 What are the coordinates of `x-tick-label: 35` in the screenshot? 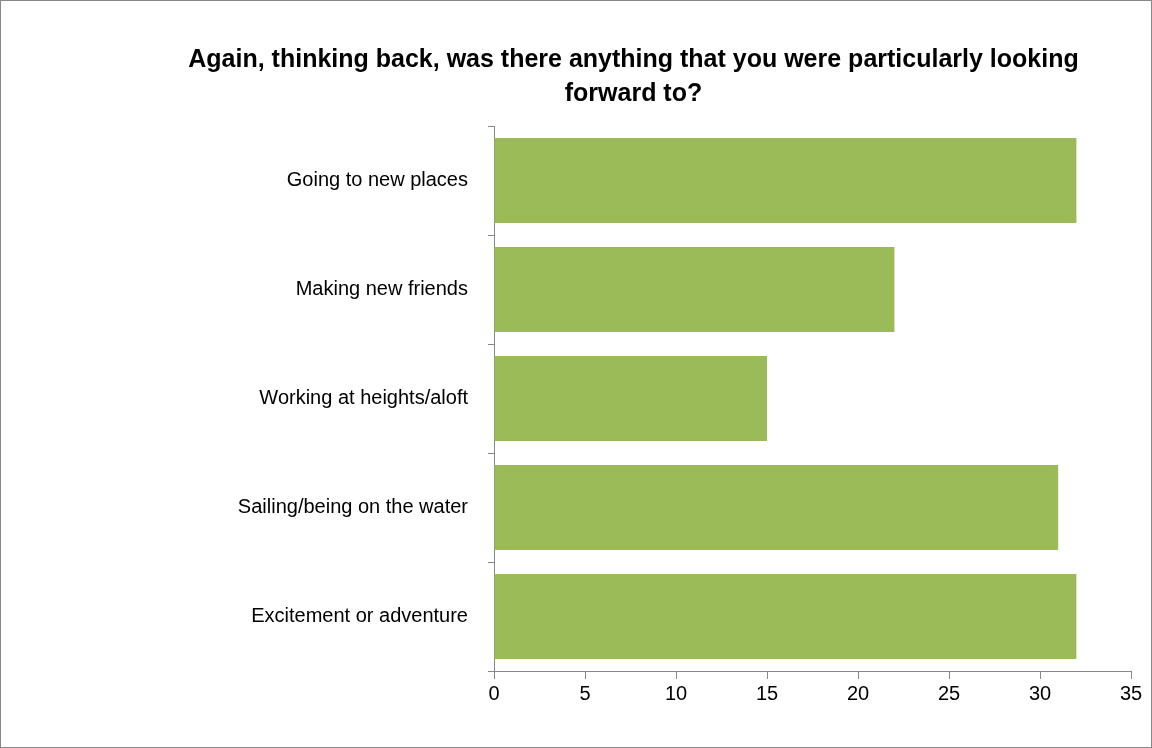 It's located at (1131, 692).